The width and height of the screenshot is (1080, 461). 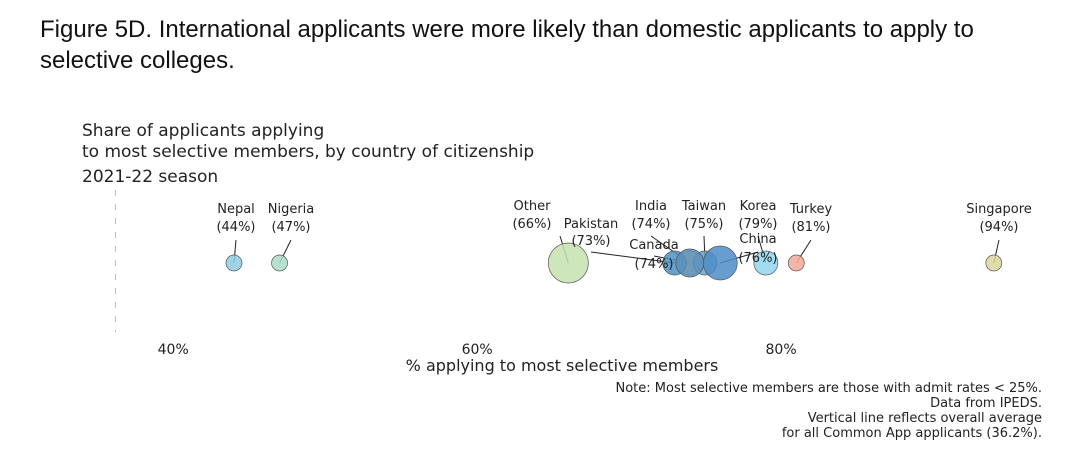 What do you see at coordinates (235, 227) in the screenshot?
I see `point-label-value: (44%)` at bounding box center [235, 227].